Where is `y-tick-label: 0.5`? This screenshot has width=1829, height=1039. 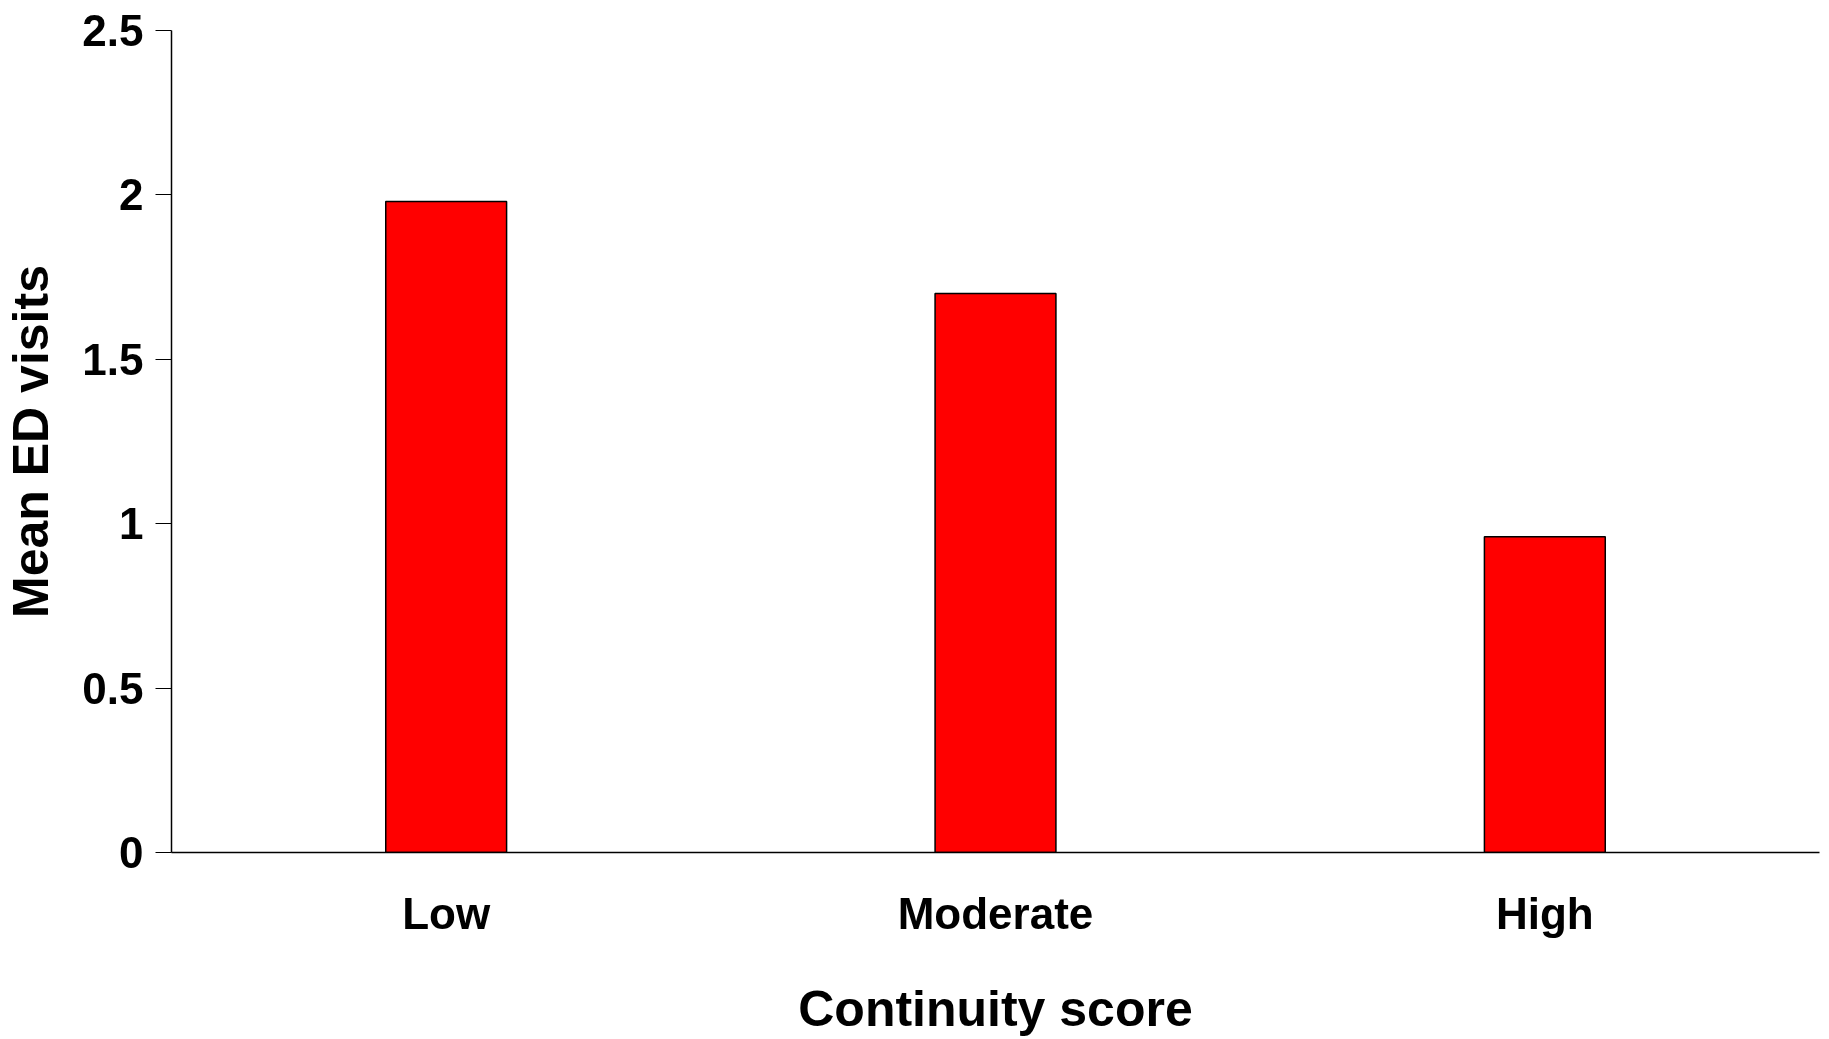 y-tick-label: 0.5 is located at coordinates (113, 688).